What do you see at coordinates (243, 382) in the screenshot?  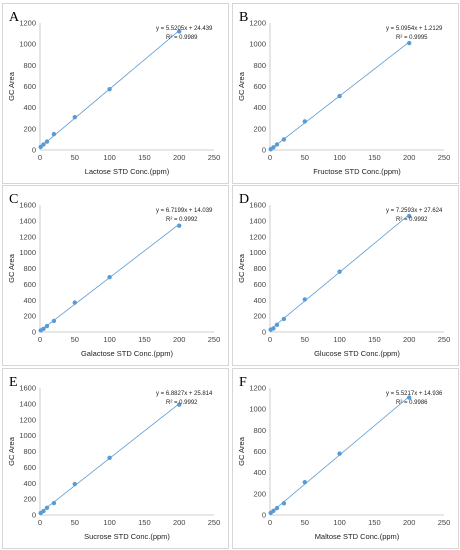 I see `panel-letter: F` at bounding box center [243, 382].